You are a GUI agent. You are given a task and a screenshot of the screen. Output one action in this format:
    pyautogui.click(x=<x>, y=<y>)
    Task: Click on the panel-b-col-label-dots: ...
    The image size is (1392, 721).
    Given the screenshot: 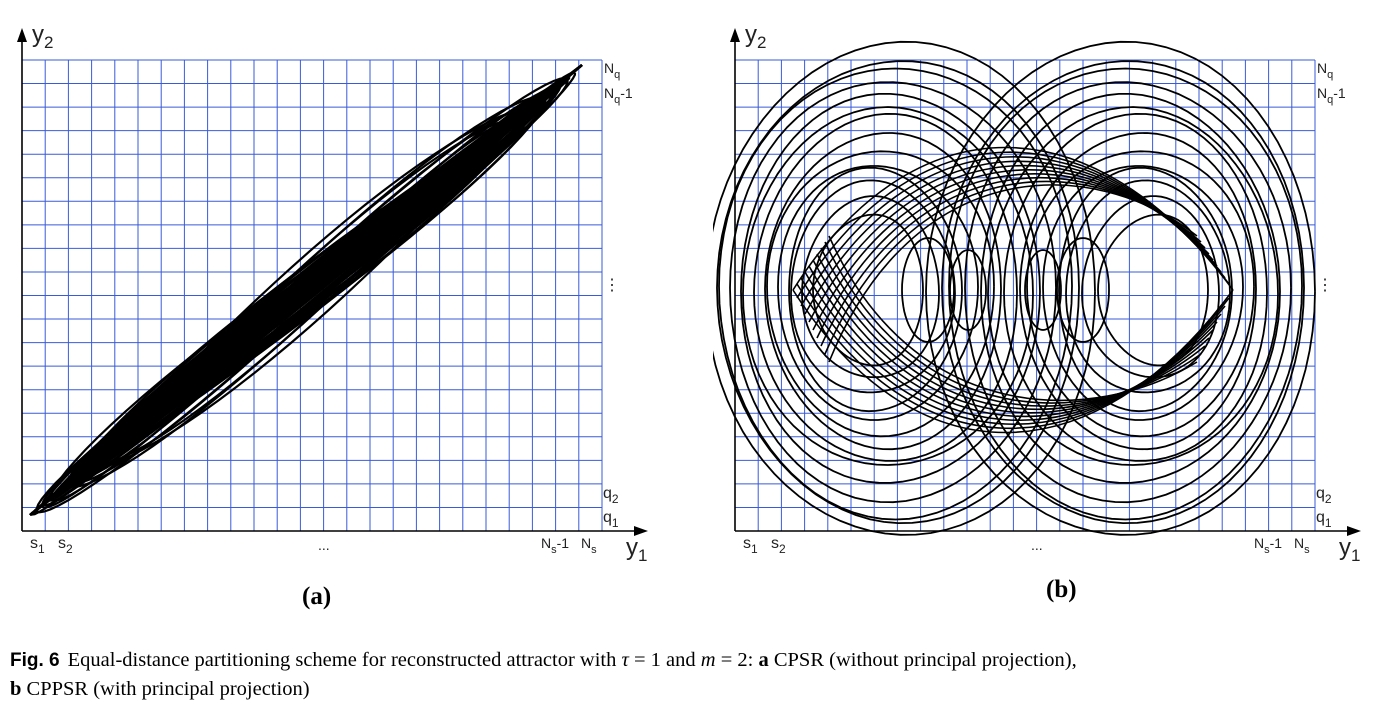 What is the action you would take?
    pyautogui.click(x=1037, y=545)
    